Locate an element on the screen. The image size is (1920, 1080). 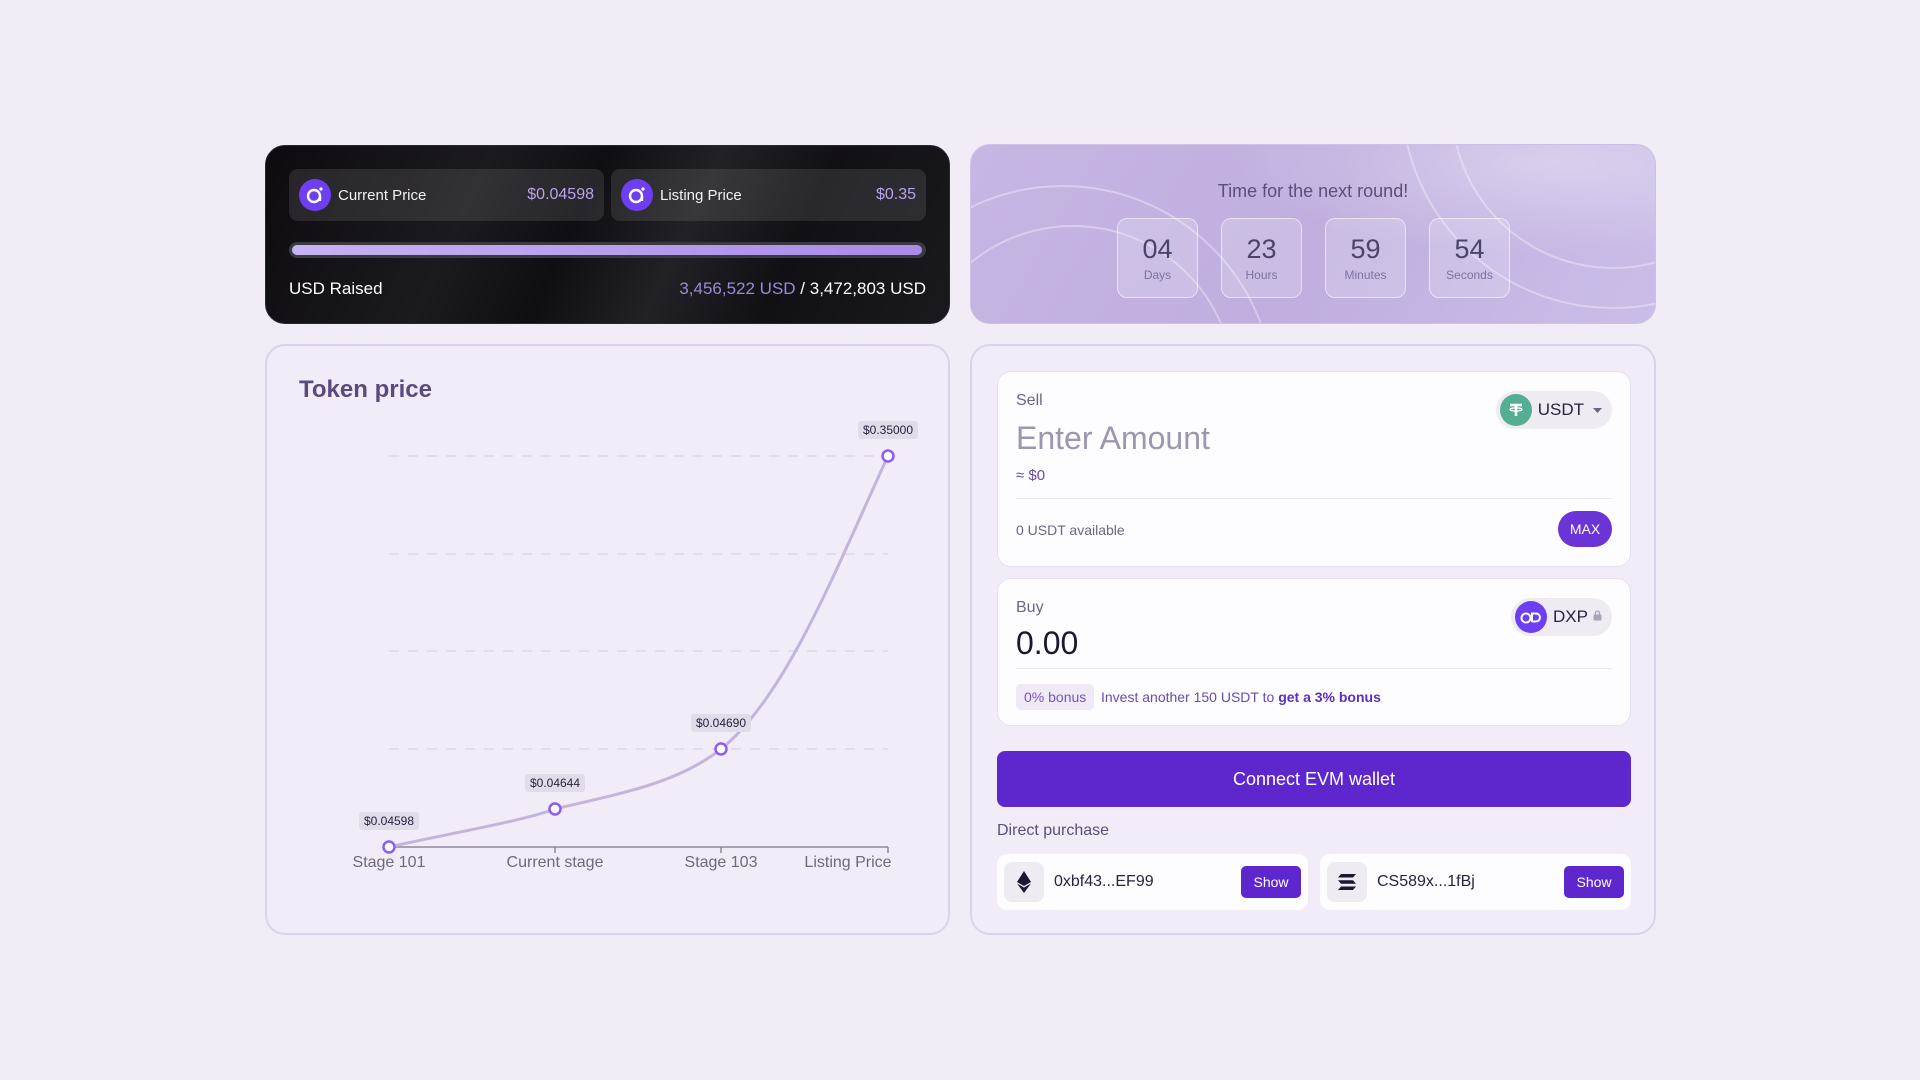
data-label: $0.35000 is located at coordinates (888, 430).